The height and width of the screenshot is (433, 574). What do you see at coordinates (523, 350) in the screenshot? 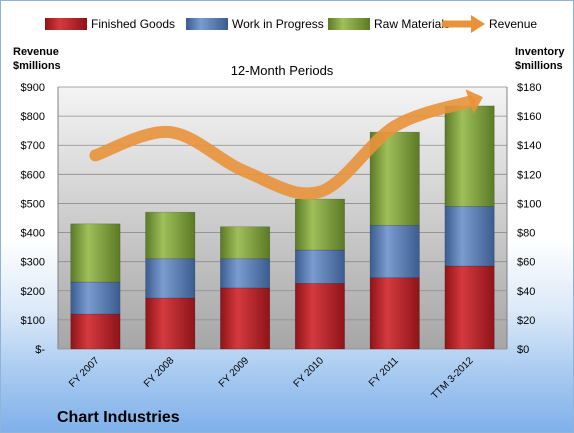
I see `right-tick-label: $0` at bounding box center [523, 350].